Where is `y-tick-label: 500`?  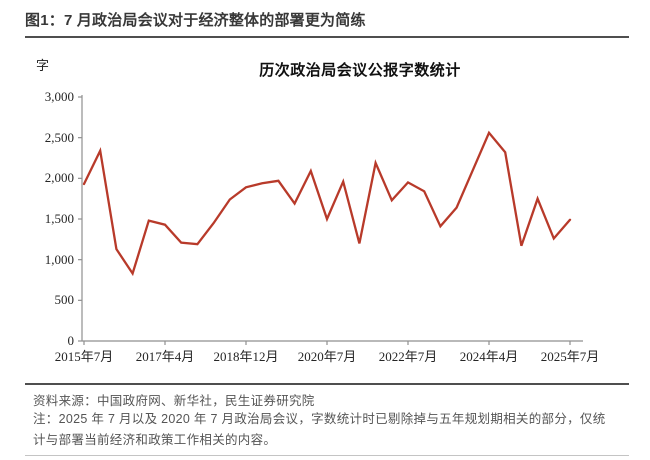
y-tick-label: 500 is located at coordinates (64, 300).